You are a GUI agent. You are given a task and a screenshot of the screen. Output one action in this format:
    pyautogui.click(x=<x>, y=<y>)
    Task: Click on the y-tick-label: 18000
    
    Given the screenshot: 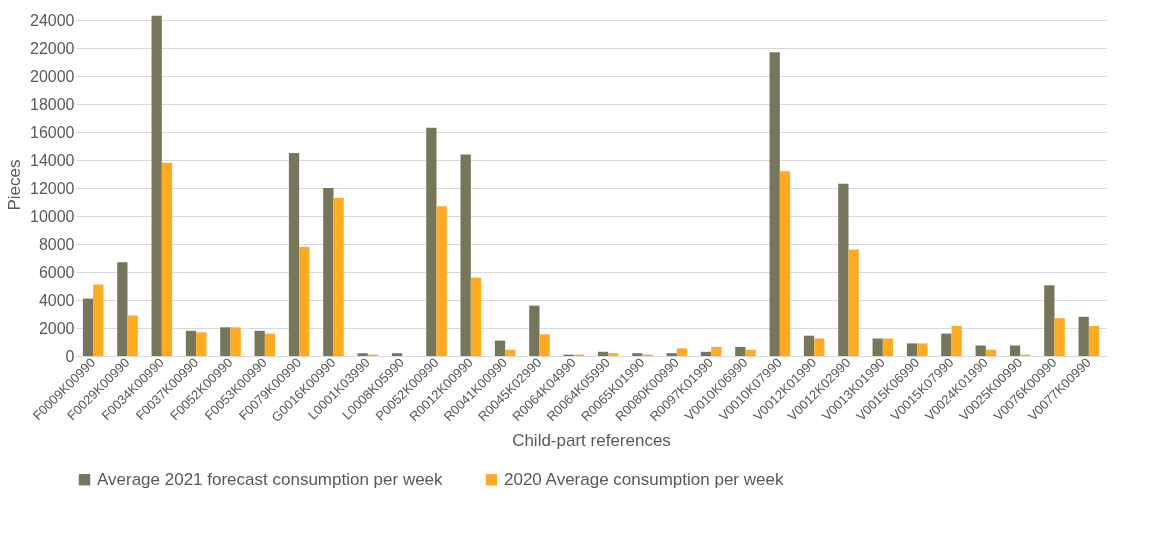 What is the action you would take?
    pyautogui.click(x=52, y=104)
    